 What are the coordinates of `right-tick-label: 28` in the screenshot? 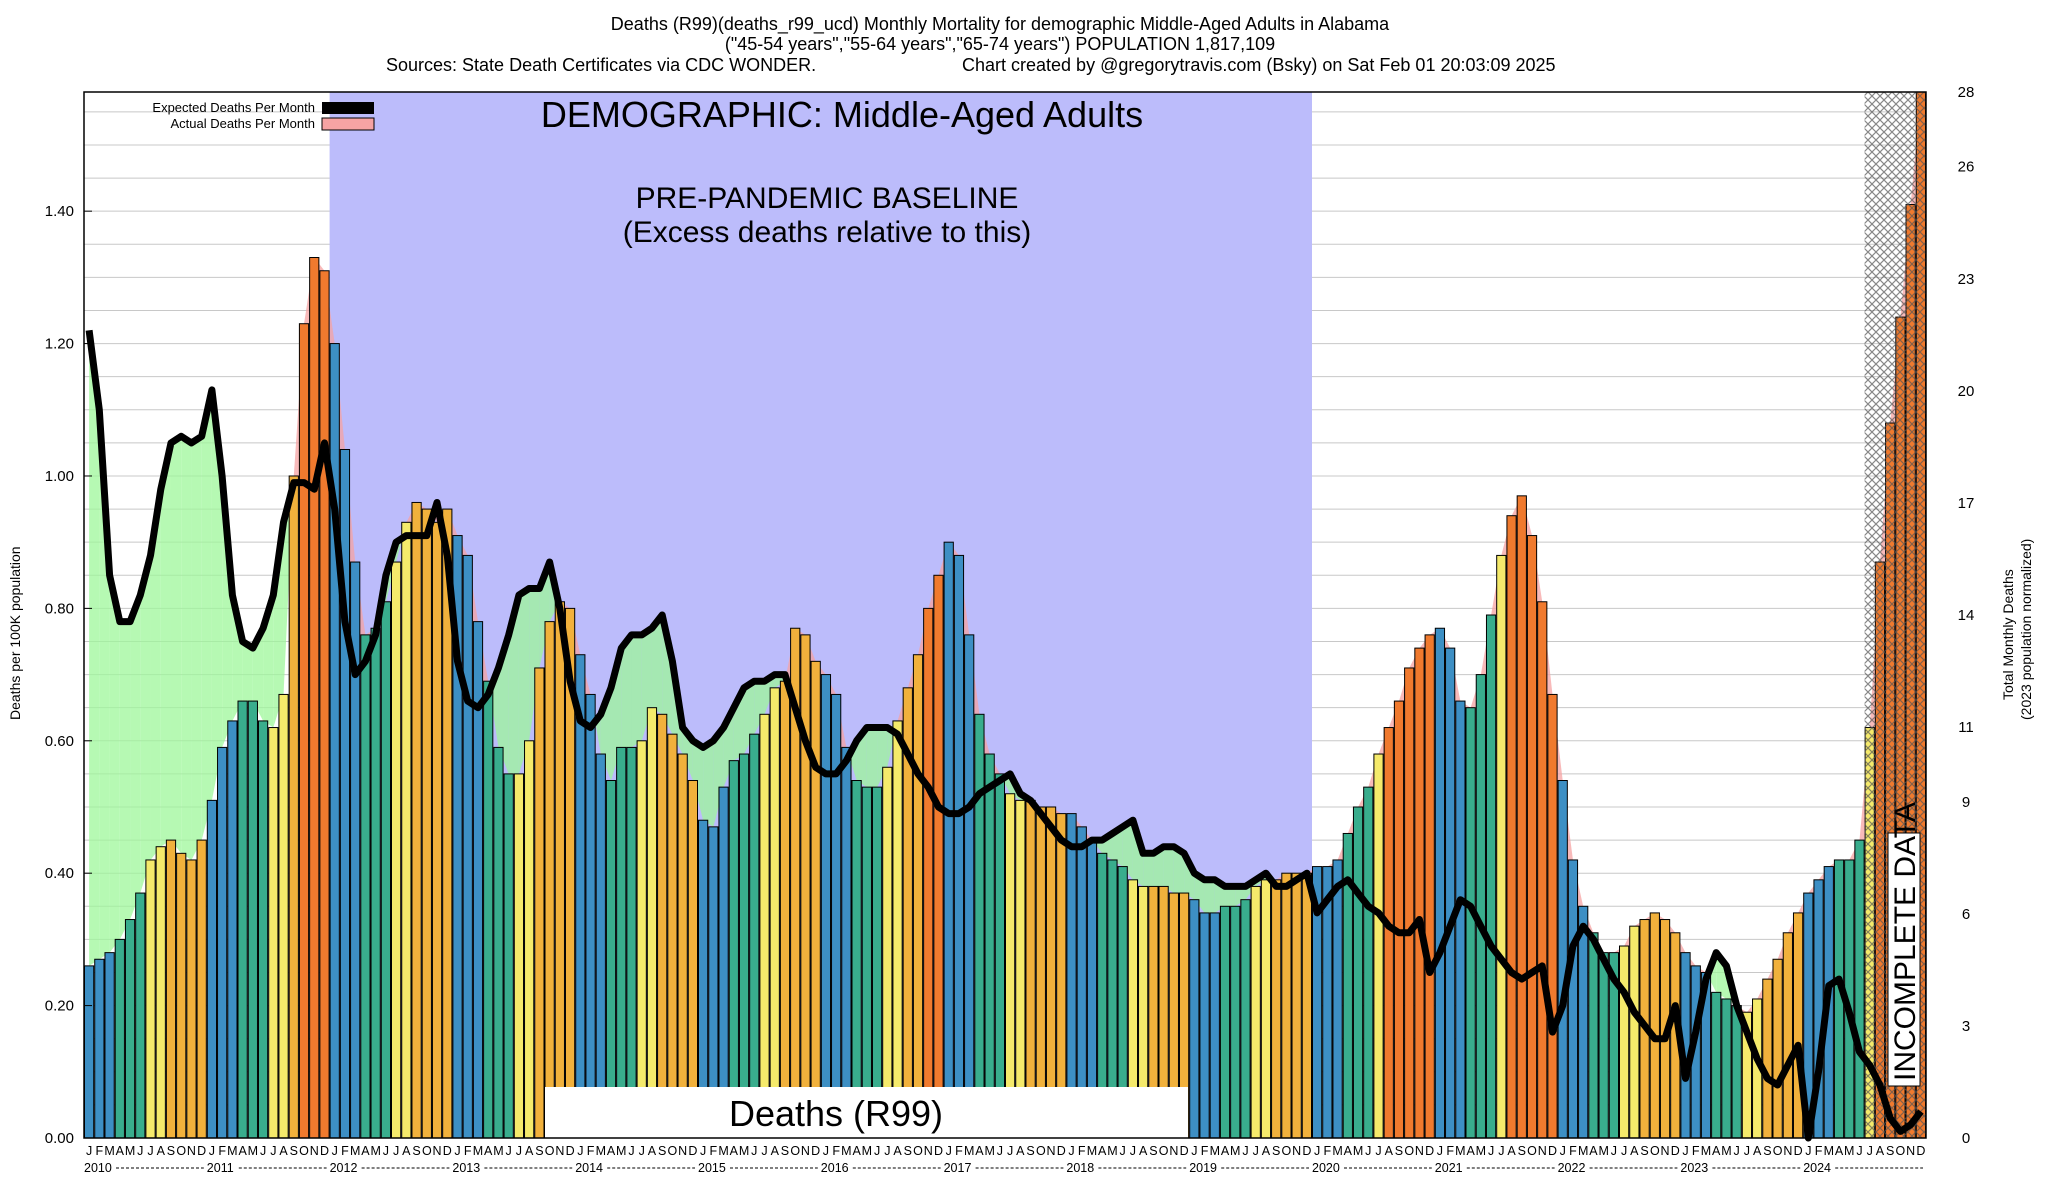 It's located at (1966, 92).